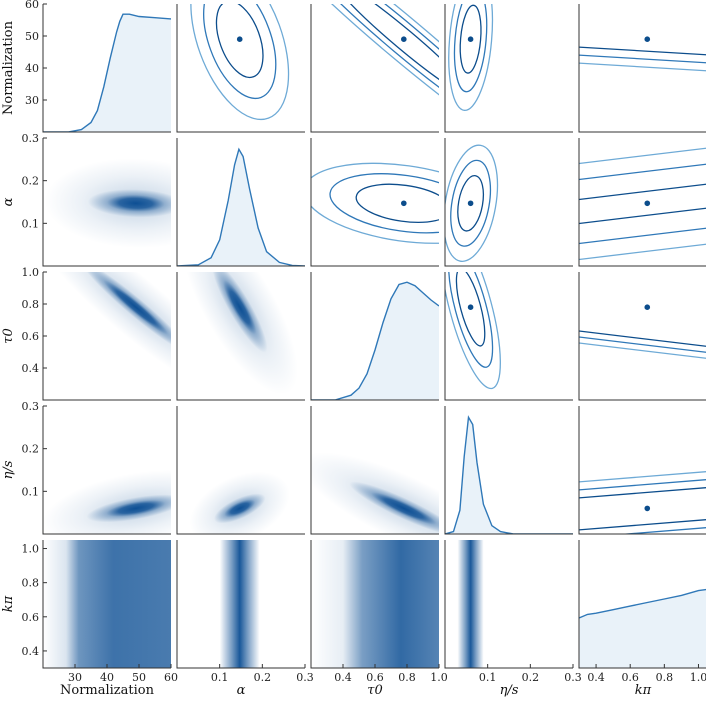  I want to click on best-fit-point-alpha-etas, so click(470, 203).